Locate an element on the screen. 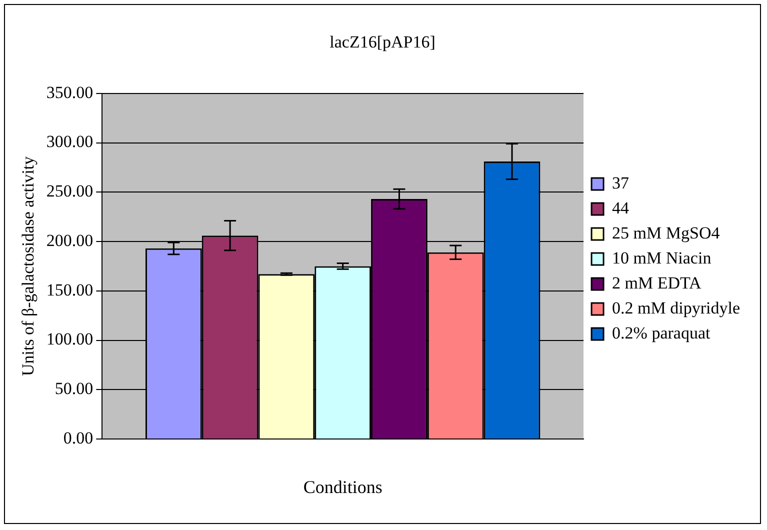  legend-label: 0.2% paraquat is located at coordinates (661, 332).